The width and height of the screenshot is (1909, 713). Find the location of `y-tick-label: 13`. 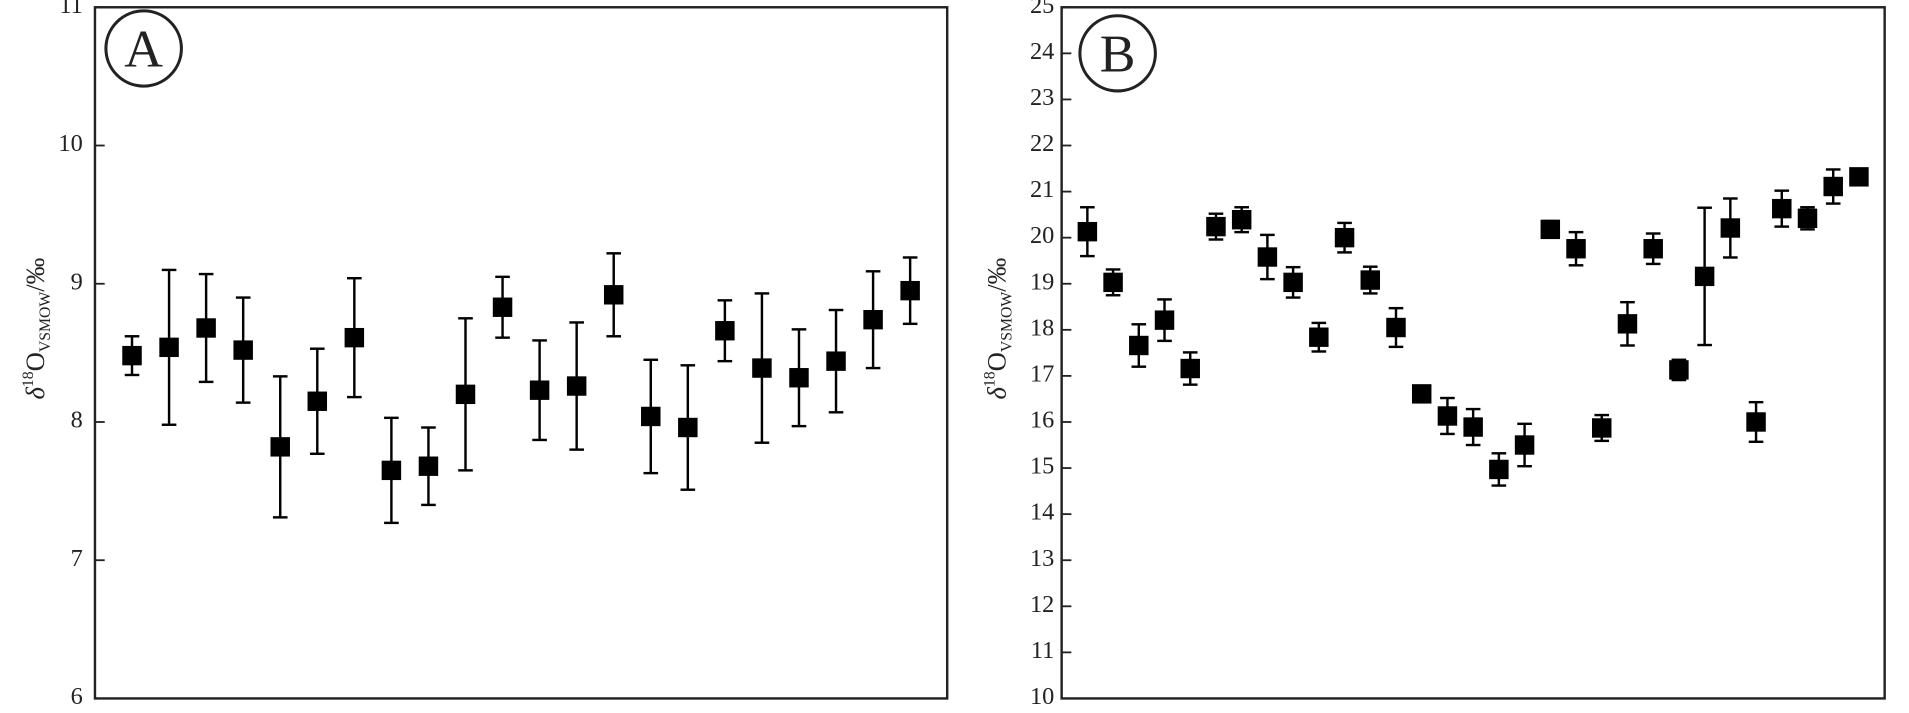

y-tick-label: 13 is located at coordinates (1042, 558).